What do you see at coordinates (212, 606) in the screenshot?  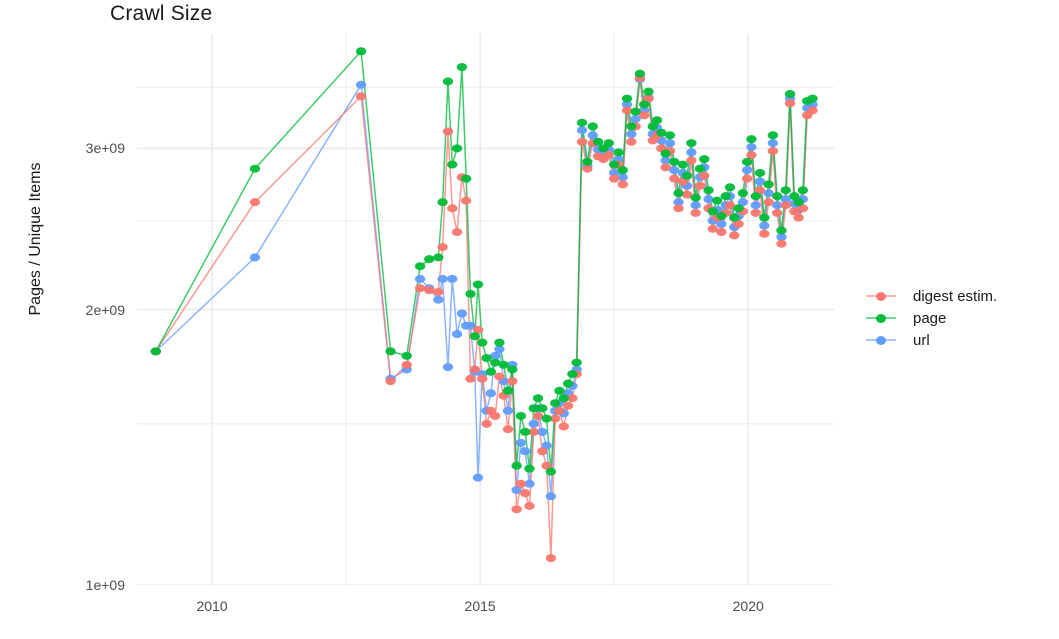 I see `x-tick-label: 2010` at bounding box center [212, 606].